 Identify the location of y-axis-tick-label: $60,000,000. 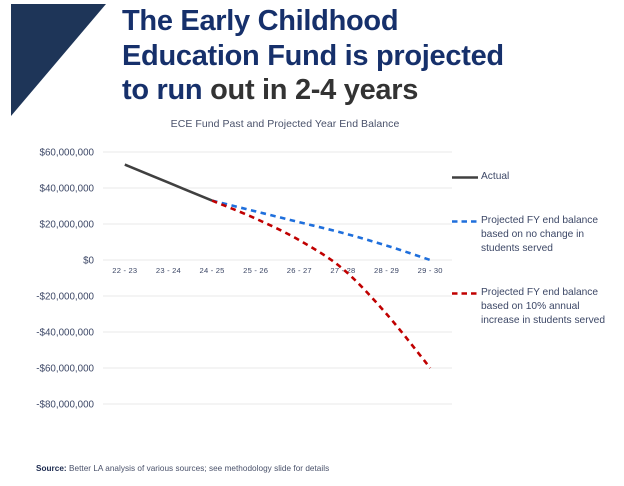
(67, 153).